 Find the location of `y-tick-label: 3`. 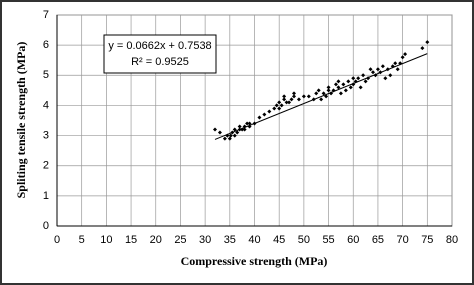

y-tick-label: 3 is located at coordinates (46, 135).